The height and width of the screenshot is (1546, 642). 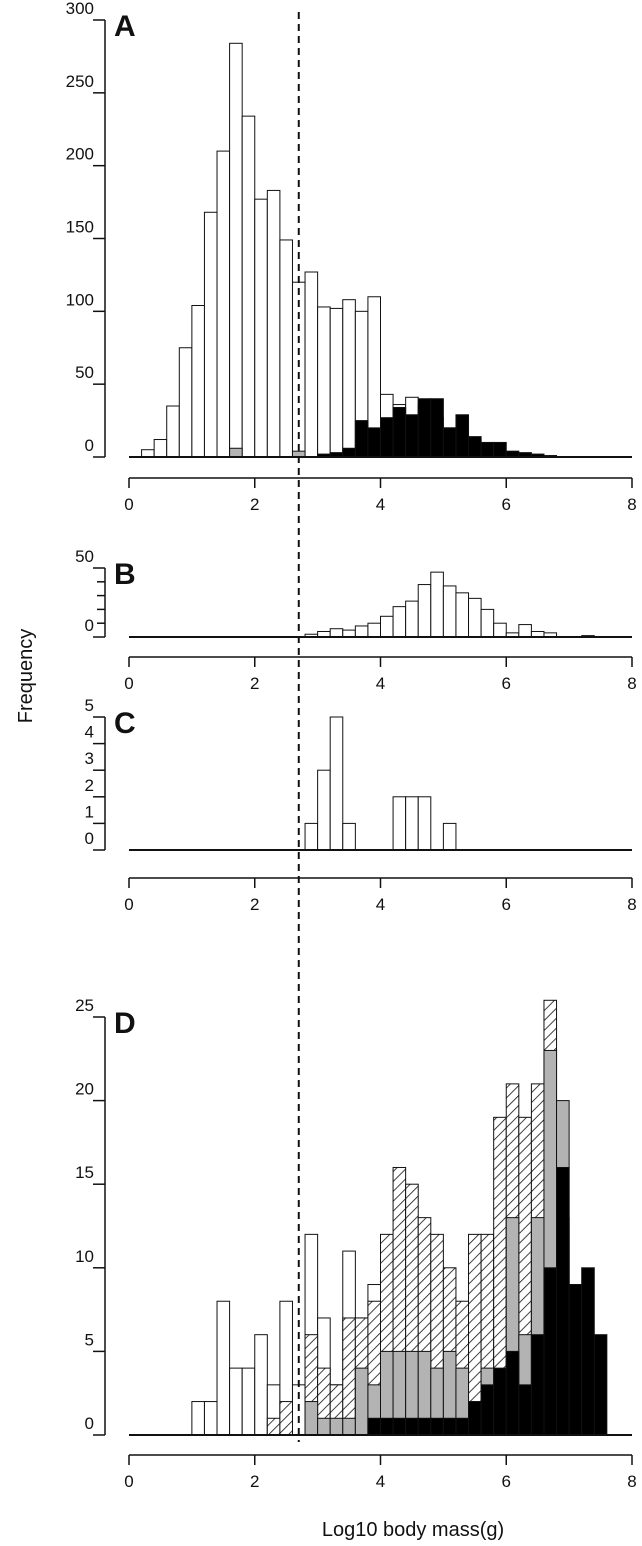 What do you see at coordinates (80, 154) in the screenshot?
I see `y-tick-label: 200` at bounding box center [80, 154].